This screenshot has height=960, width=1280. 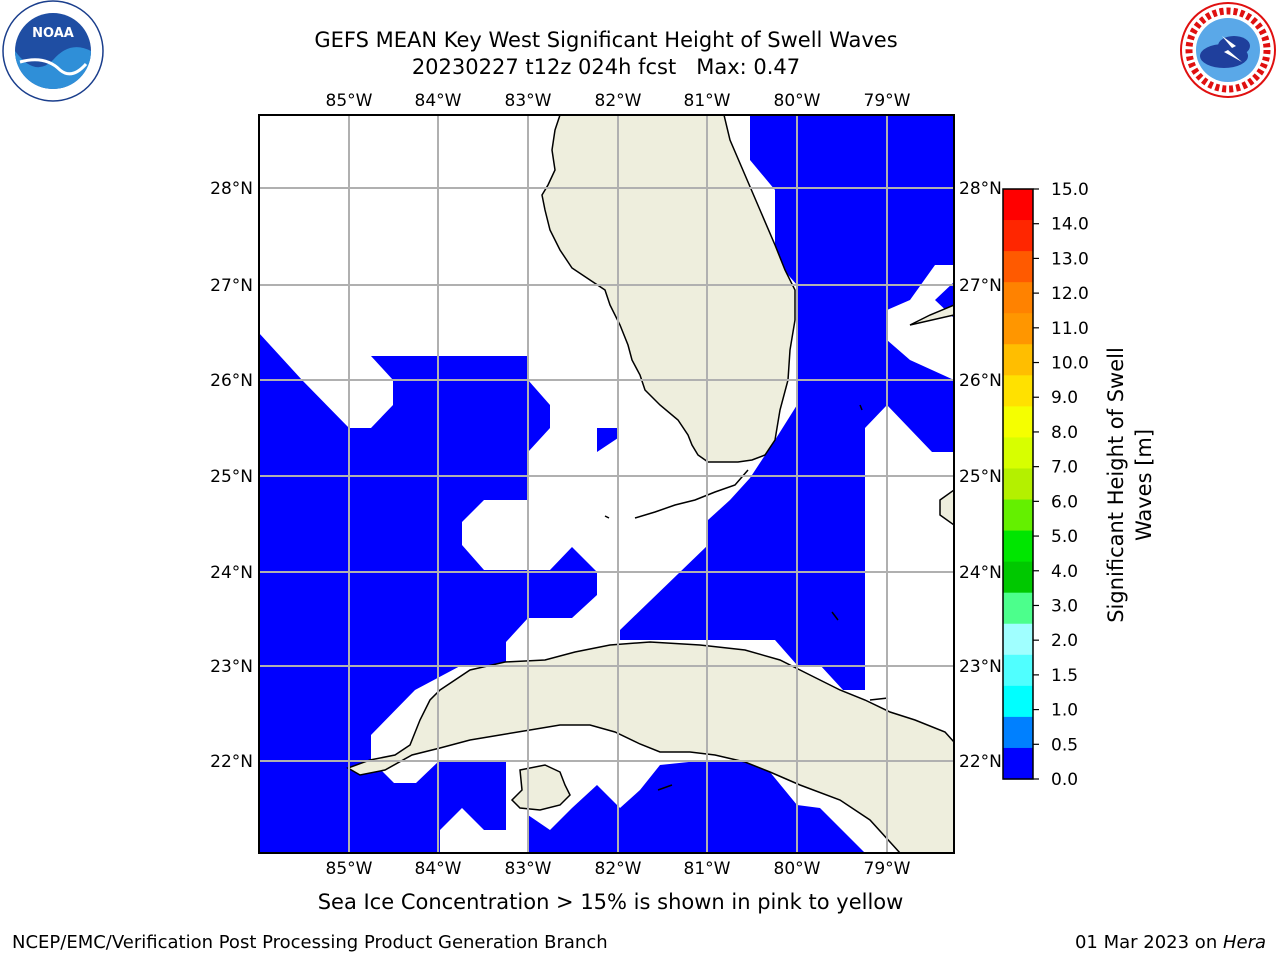 What do you see at coordinates (668, 289) in the screenshot?
I see `florida-peninsula` at bounding box center [668, 289].